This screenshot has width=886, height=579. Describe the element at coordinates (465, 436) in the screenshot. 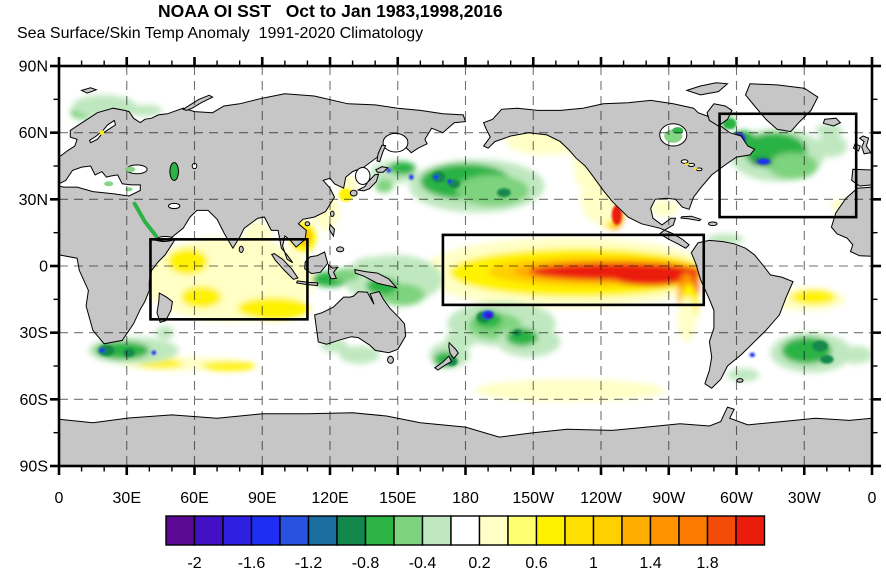

I see `antarctica-landmass` at that location.